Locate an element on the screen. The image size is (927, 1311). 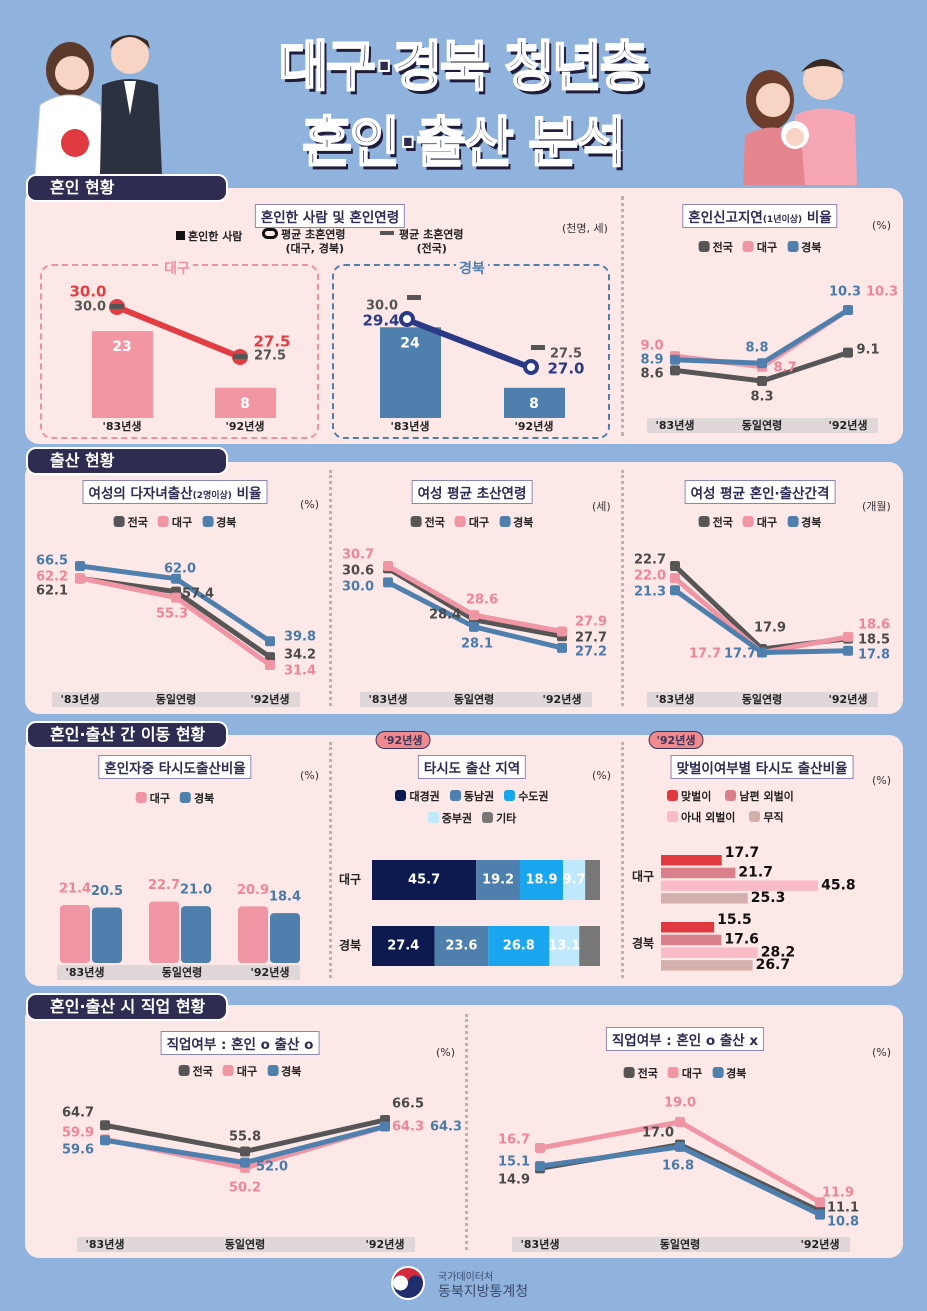
data-label: 9.0 is located at coordinates (651, 346).